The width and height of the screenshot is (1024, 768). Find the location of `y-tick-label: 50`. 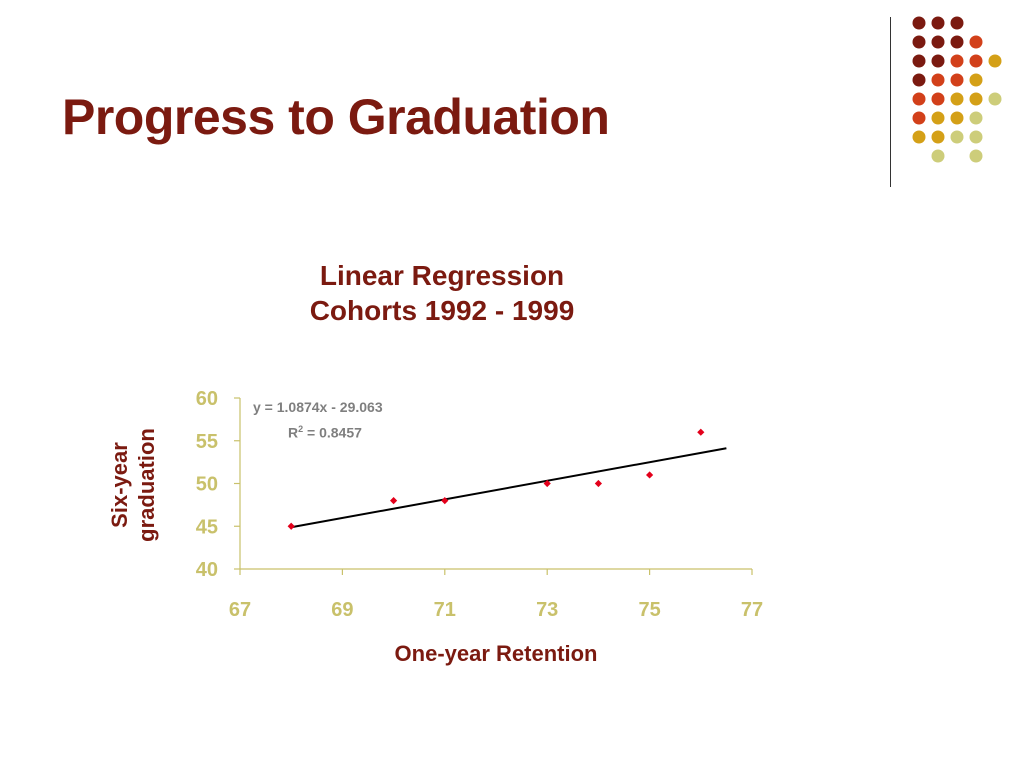

y-tick-label: 50 is located at coordinates (207, 485).